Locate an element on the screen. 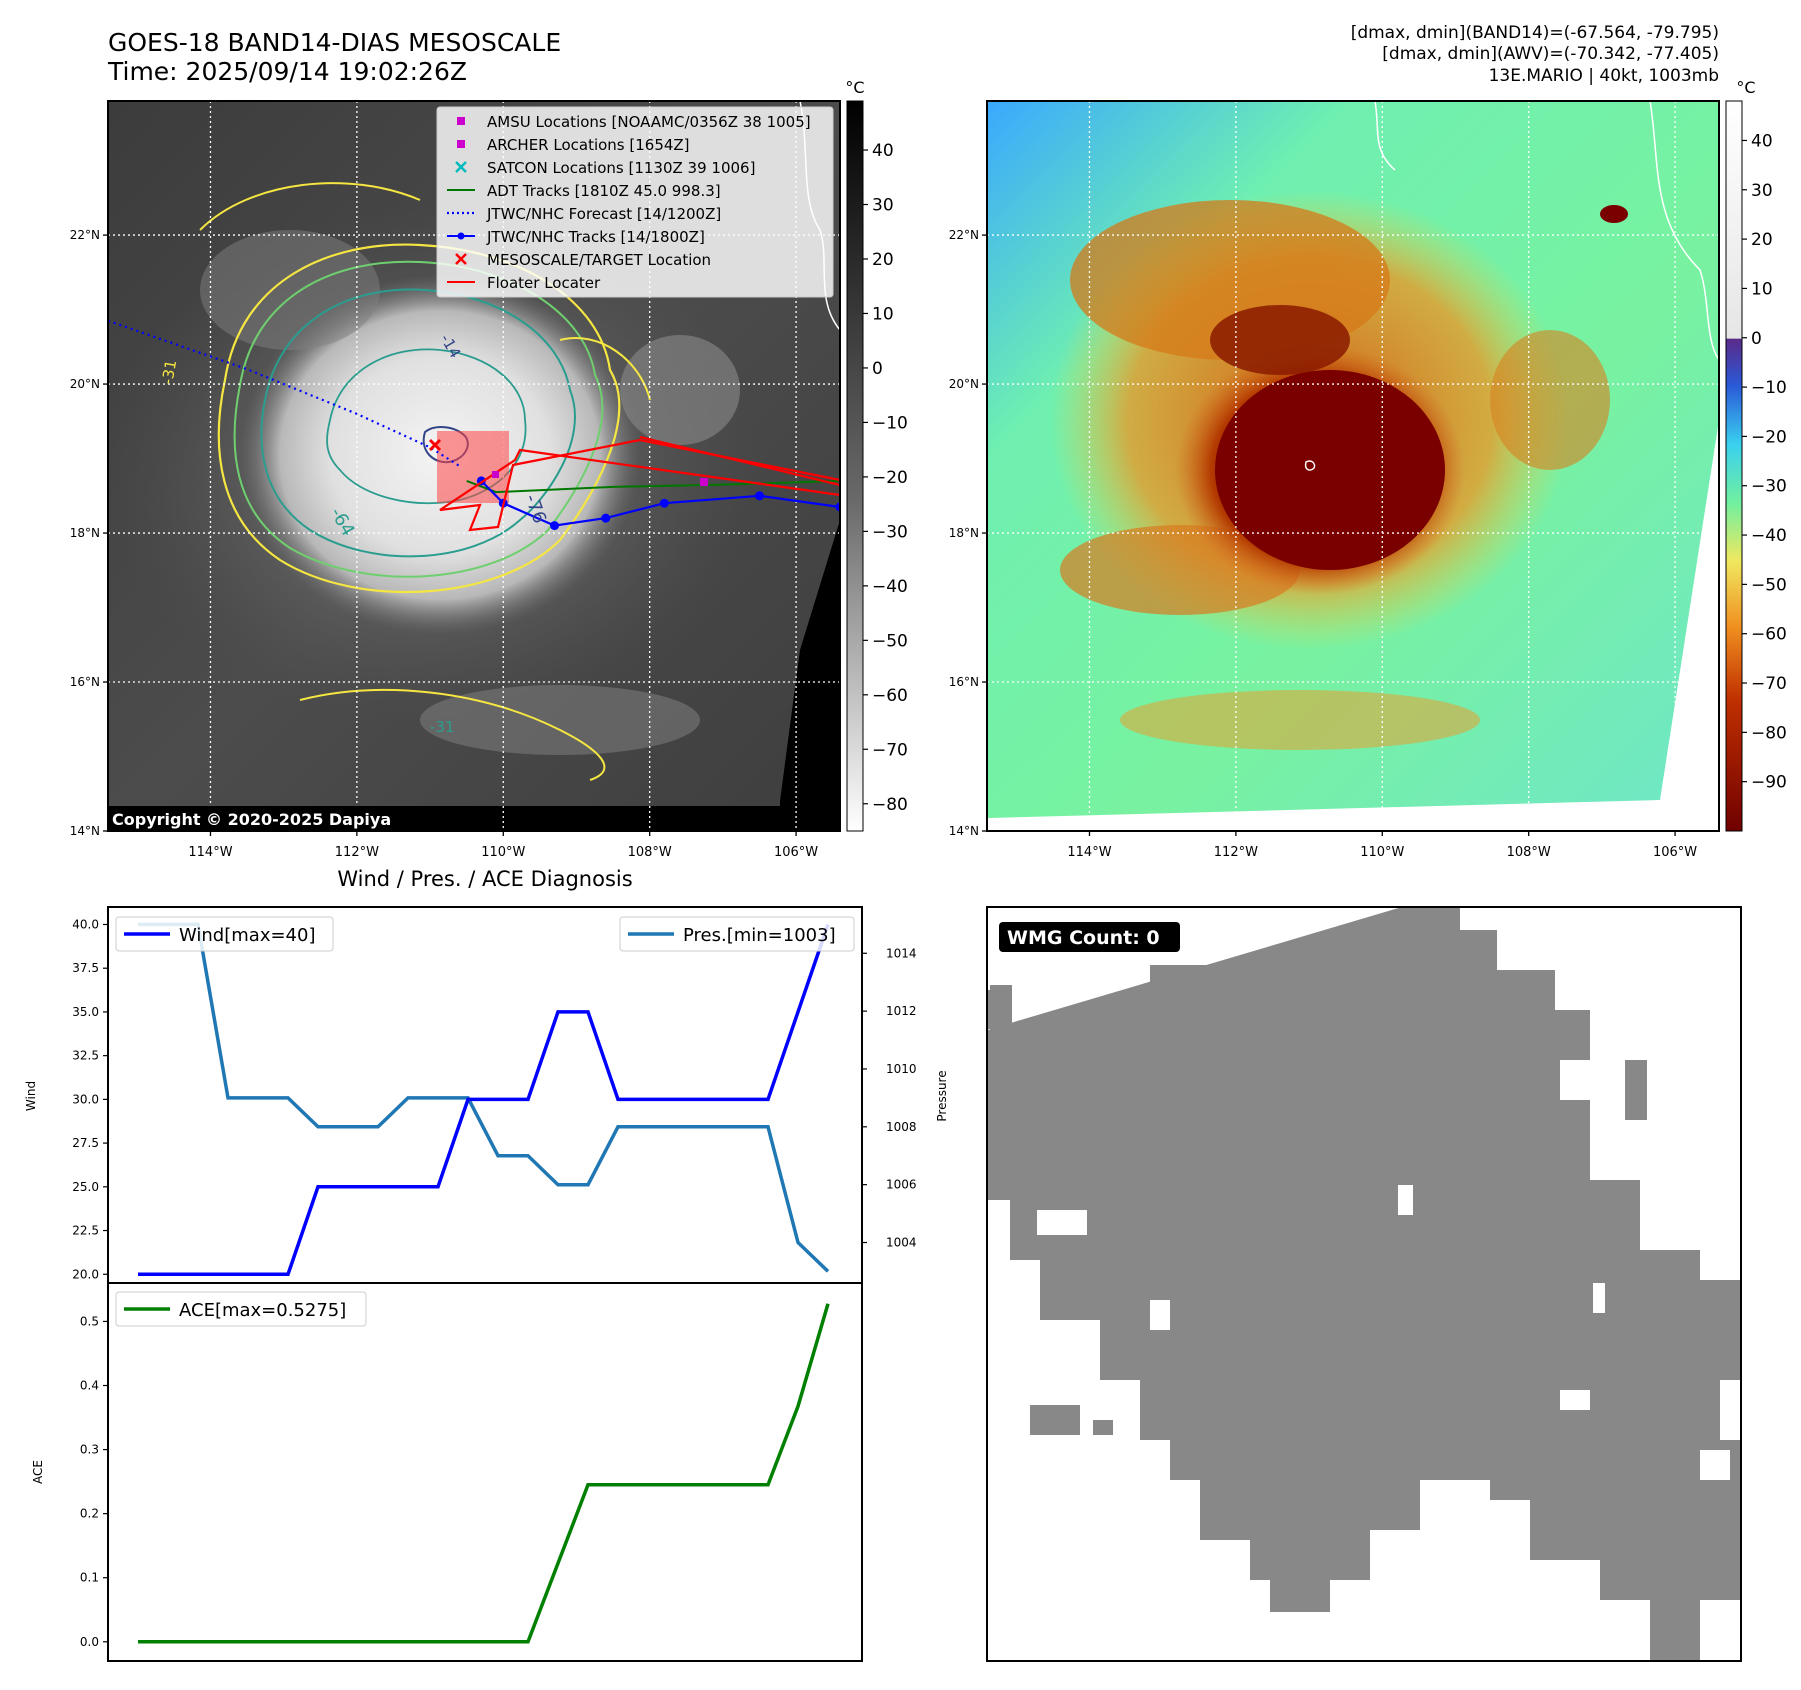 This screenshot has width=1801, height=1690. info-line1: [dmax, dmin](BAND14)=(-67.564, -79.795) is located at coordinates (1535, 33).